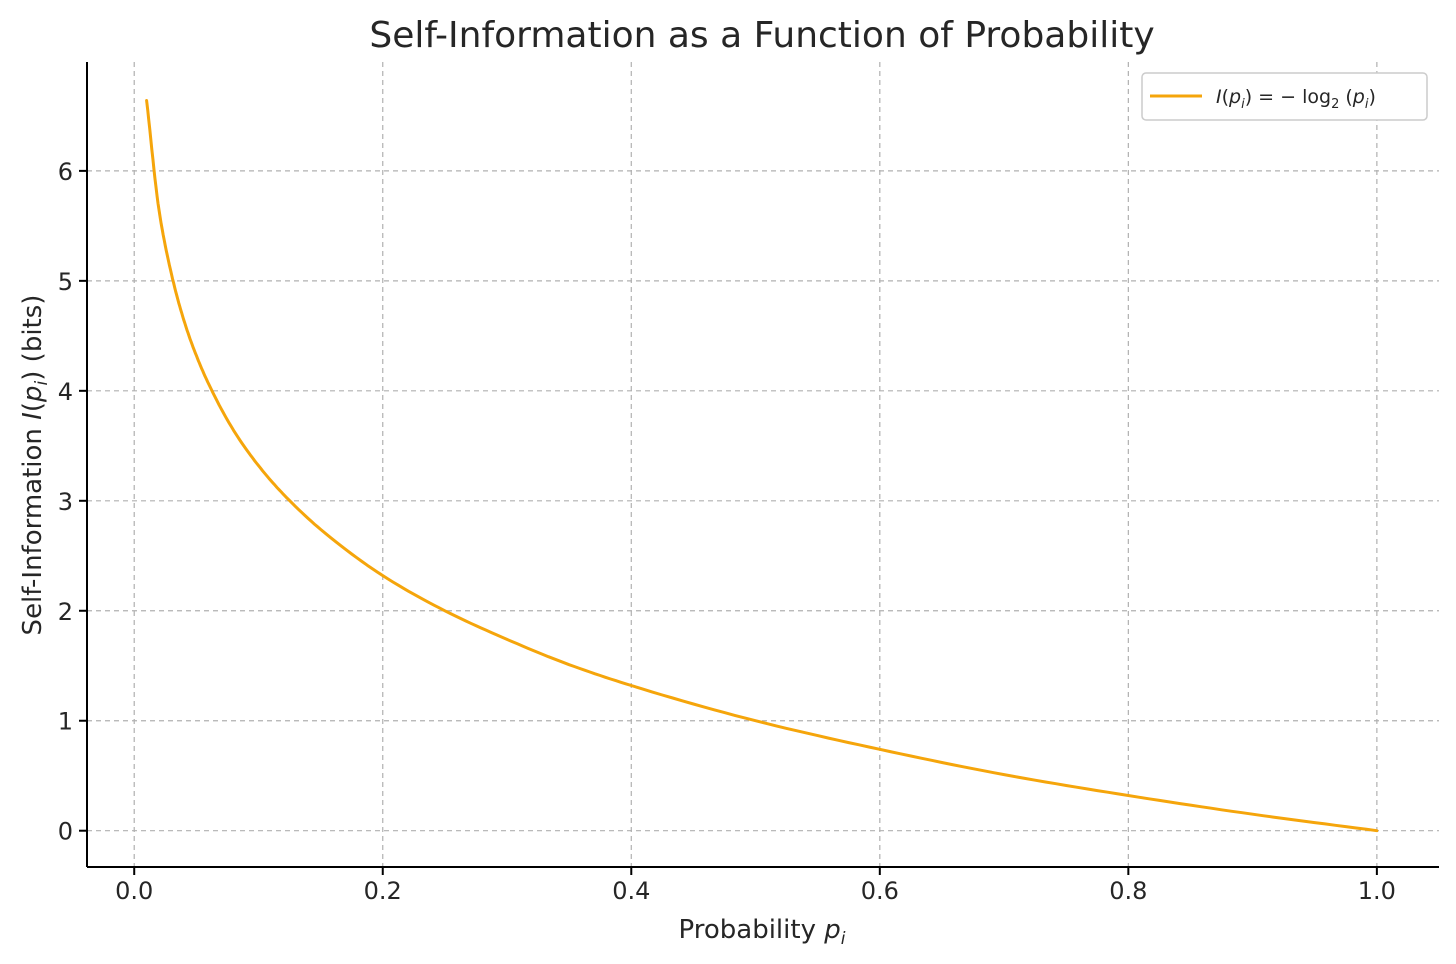 Image resolution: width=1456 pixels, height=964 pixels. I want to click on y-tick-label: 5, so click(65, 282).